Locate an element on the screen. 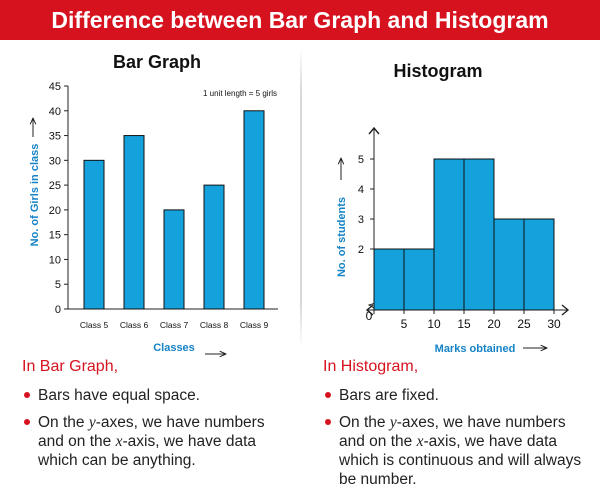 The width and height of the screenshot is (600, 500). histogram-x-tick-label: 15 is located at coordinates (464, 324).